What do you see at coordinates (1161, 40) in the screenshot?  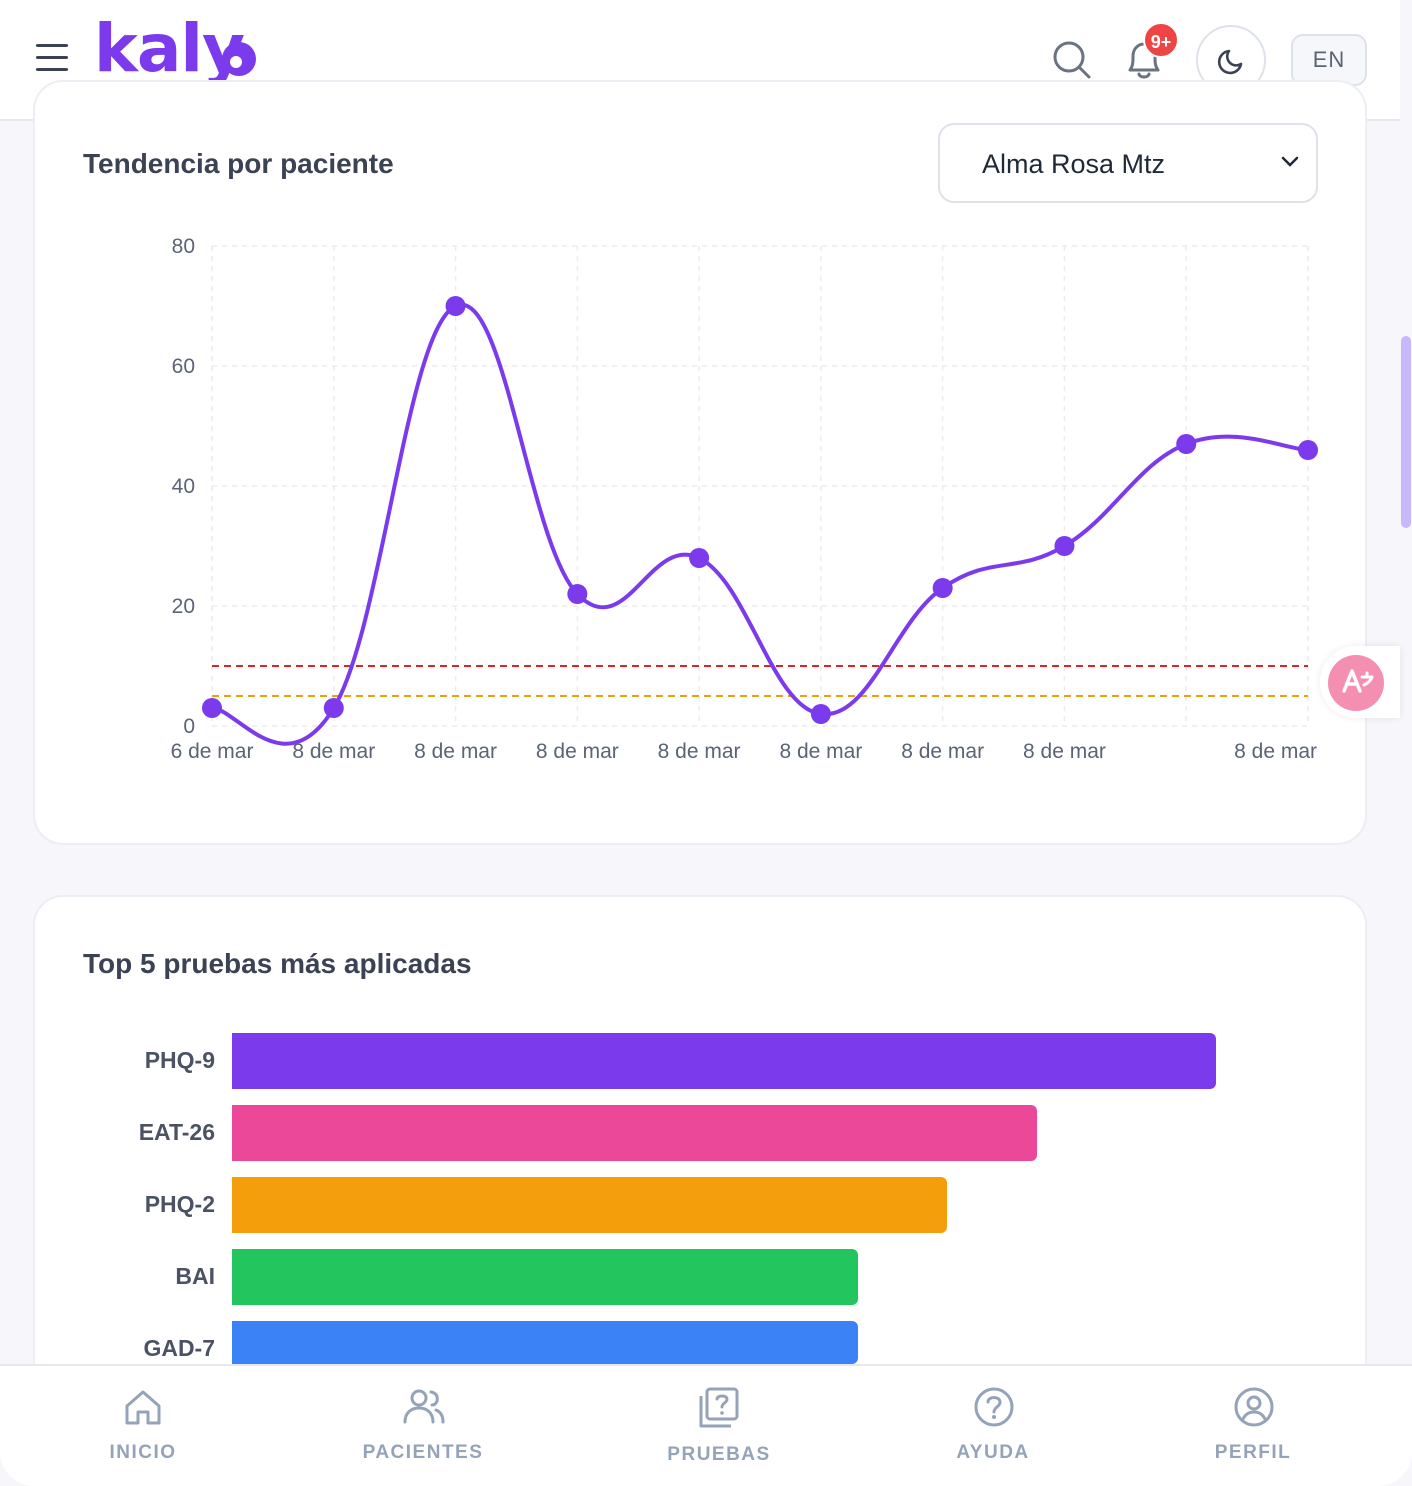 I see `notification-badge: 9+` at bounding box center [1161, 40].